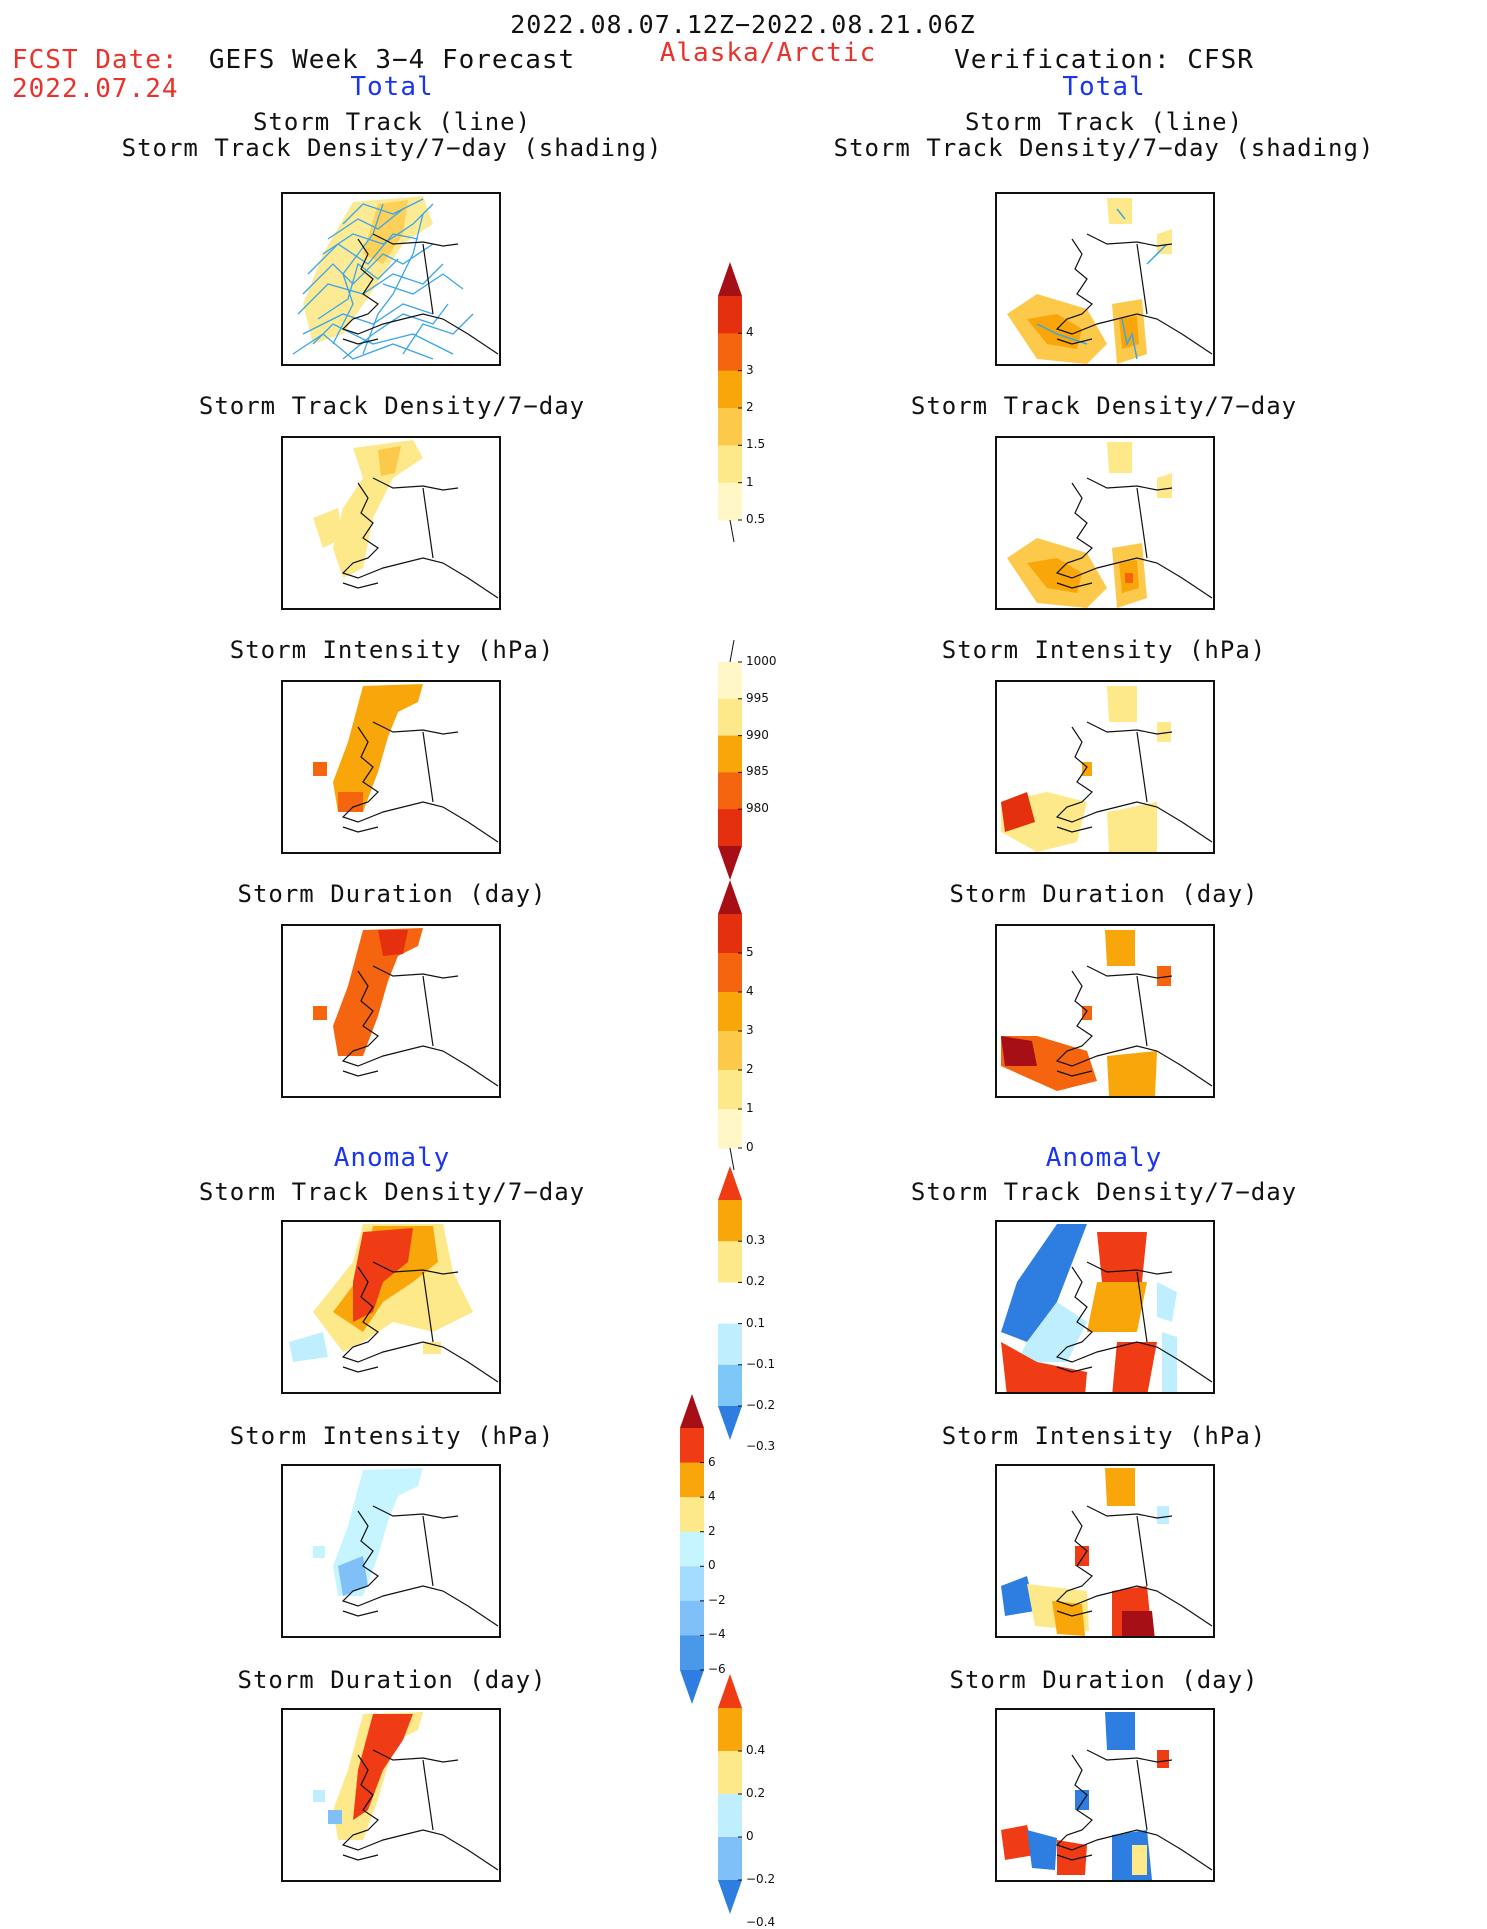 The height and width of the screenshot is (1929, 1487). Describe the element at coordinates (756, 519) in the screenshot. I see `colorbar-tick-label: 0.5` at that location.